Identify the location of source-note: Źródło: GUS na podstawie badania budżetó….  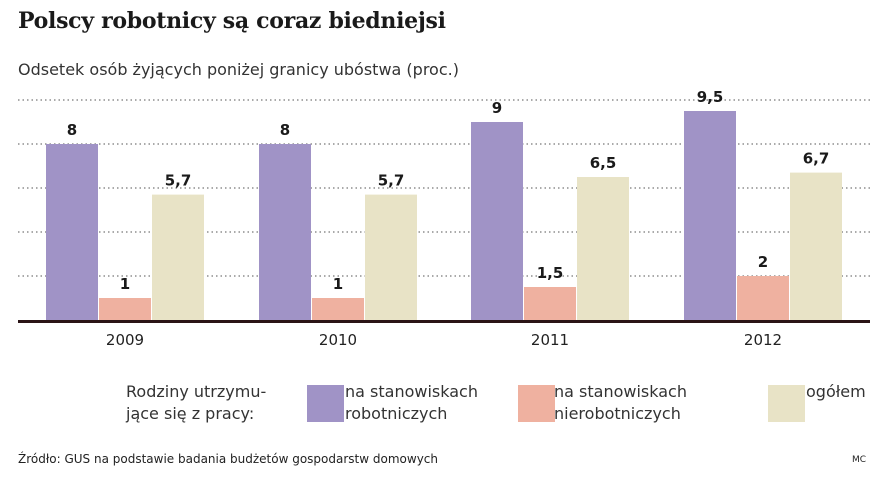
(228, 459).